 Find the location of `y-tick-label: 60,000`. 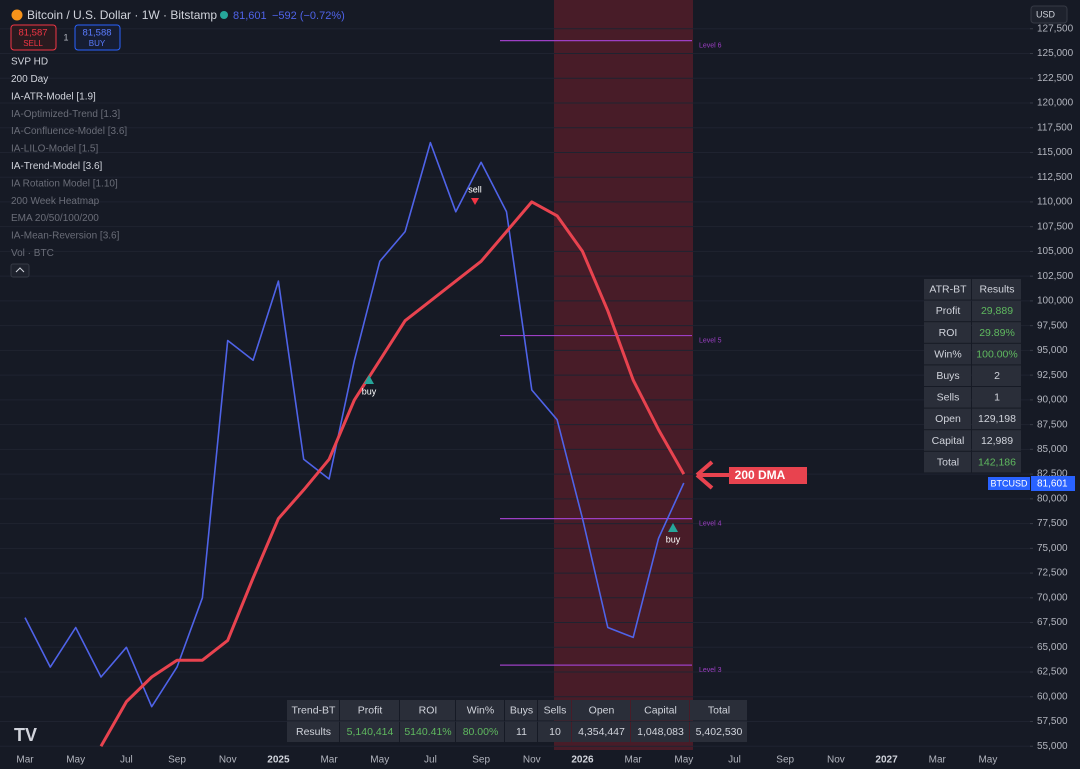

y-tick-label: 60,000 is located at coordinates (1052, 696).